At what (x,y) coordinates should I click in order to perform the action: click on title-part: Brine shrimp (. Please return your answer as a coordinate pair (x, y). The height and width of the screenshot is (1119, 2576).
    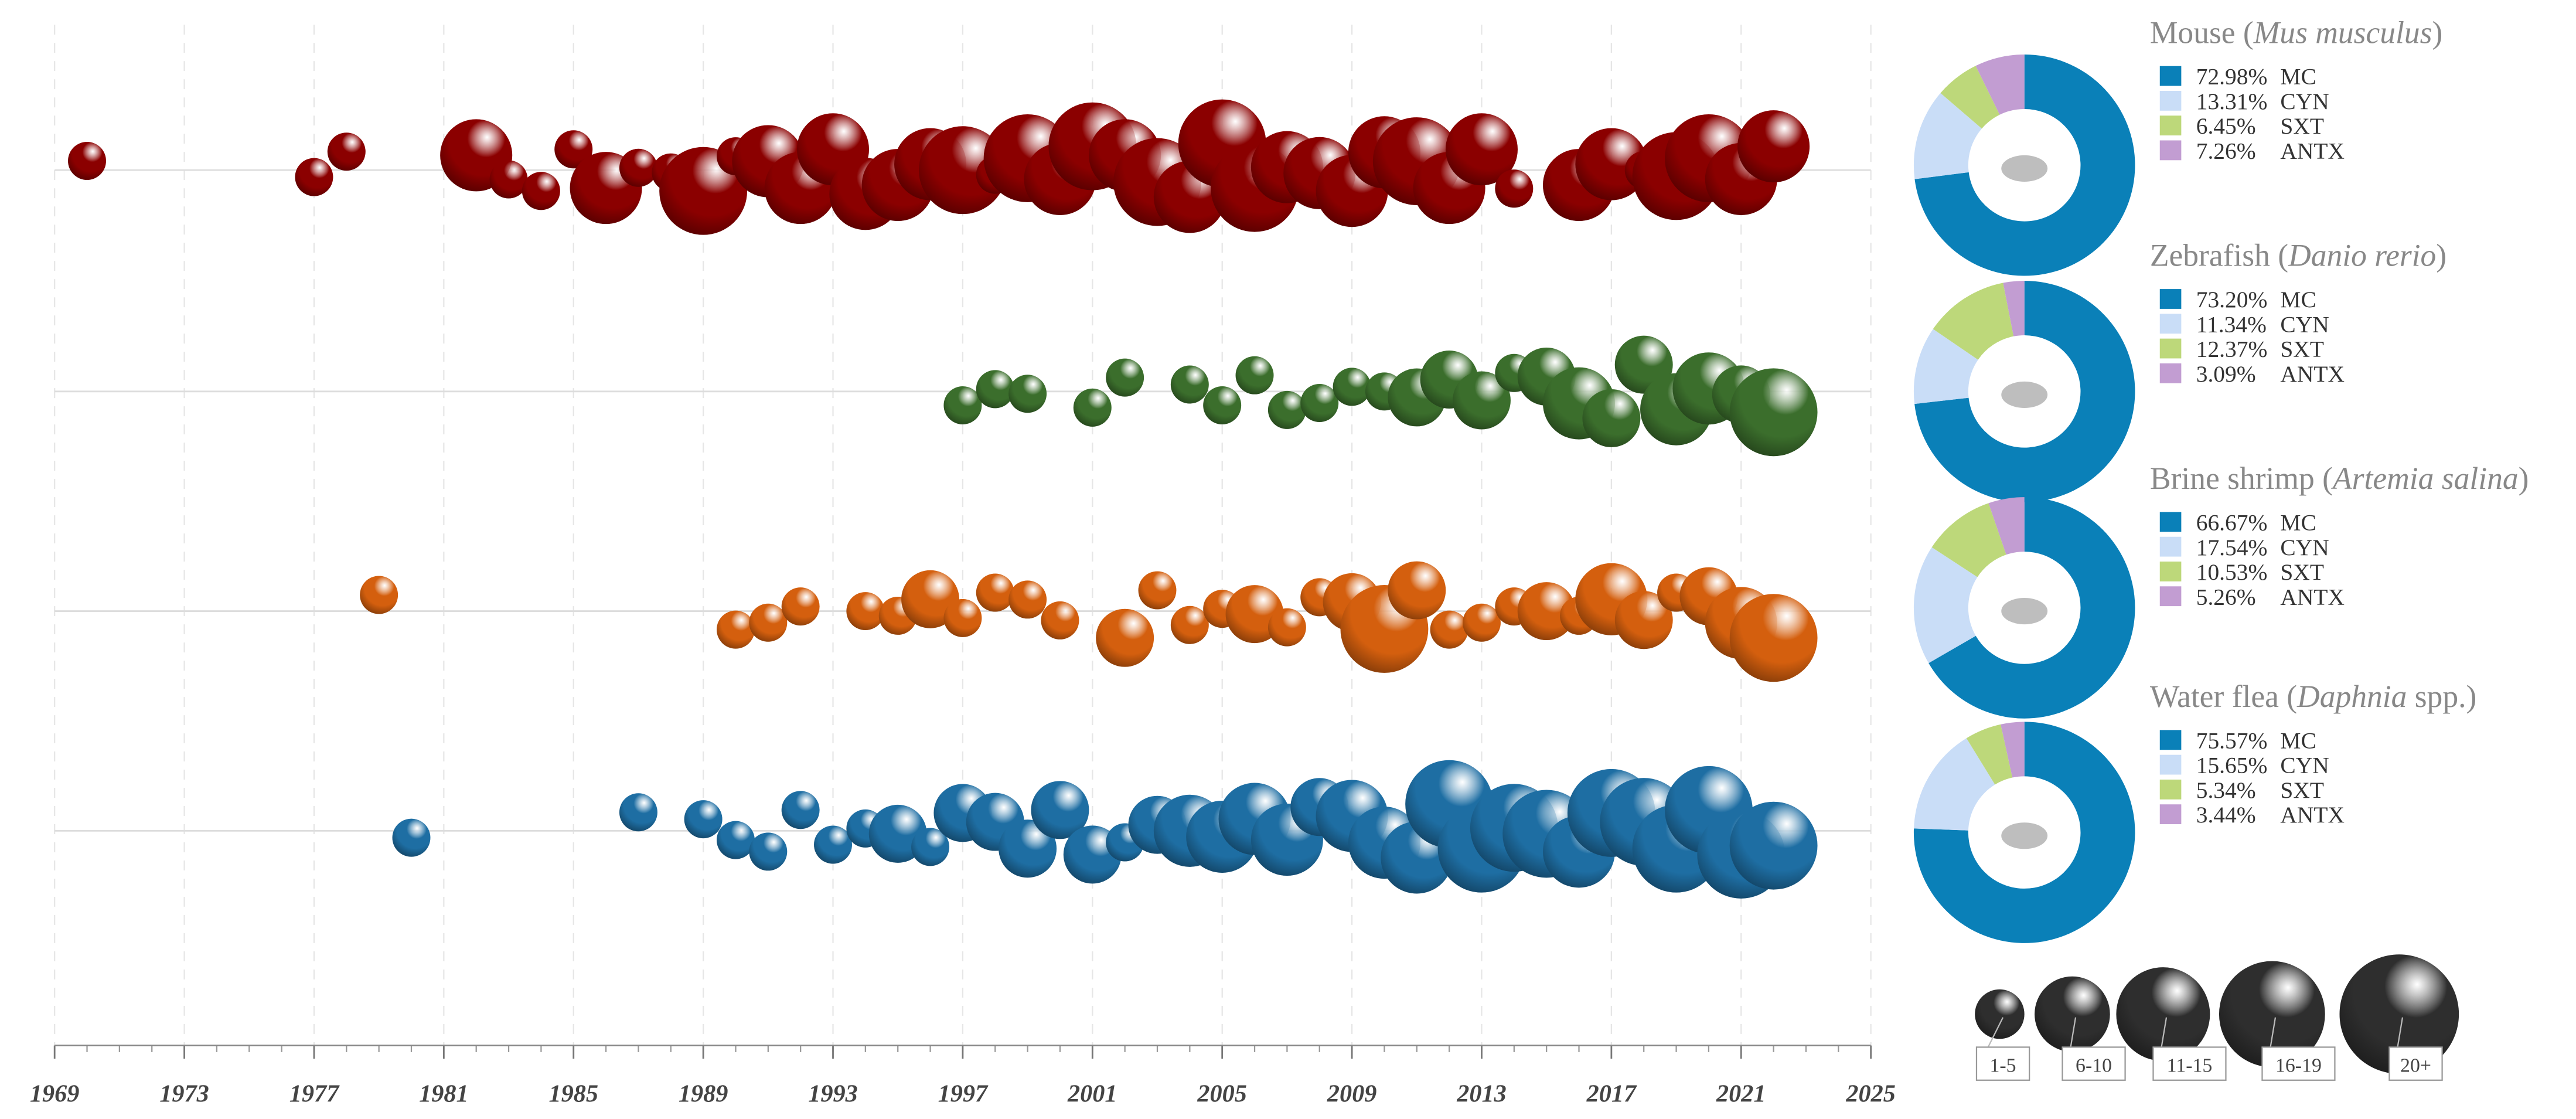
    Looking at the image, I should click on (2241, 478).